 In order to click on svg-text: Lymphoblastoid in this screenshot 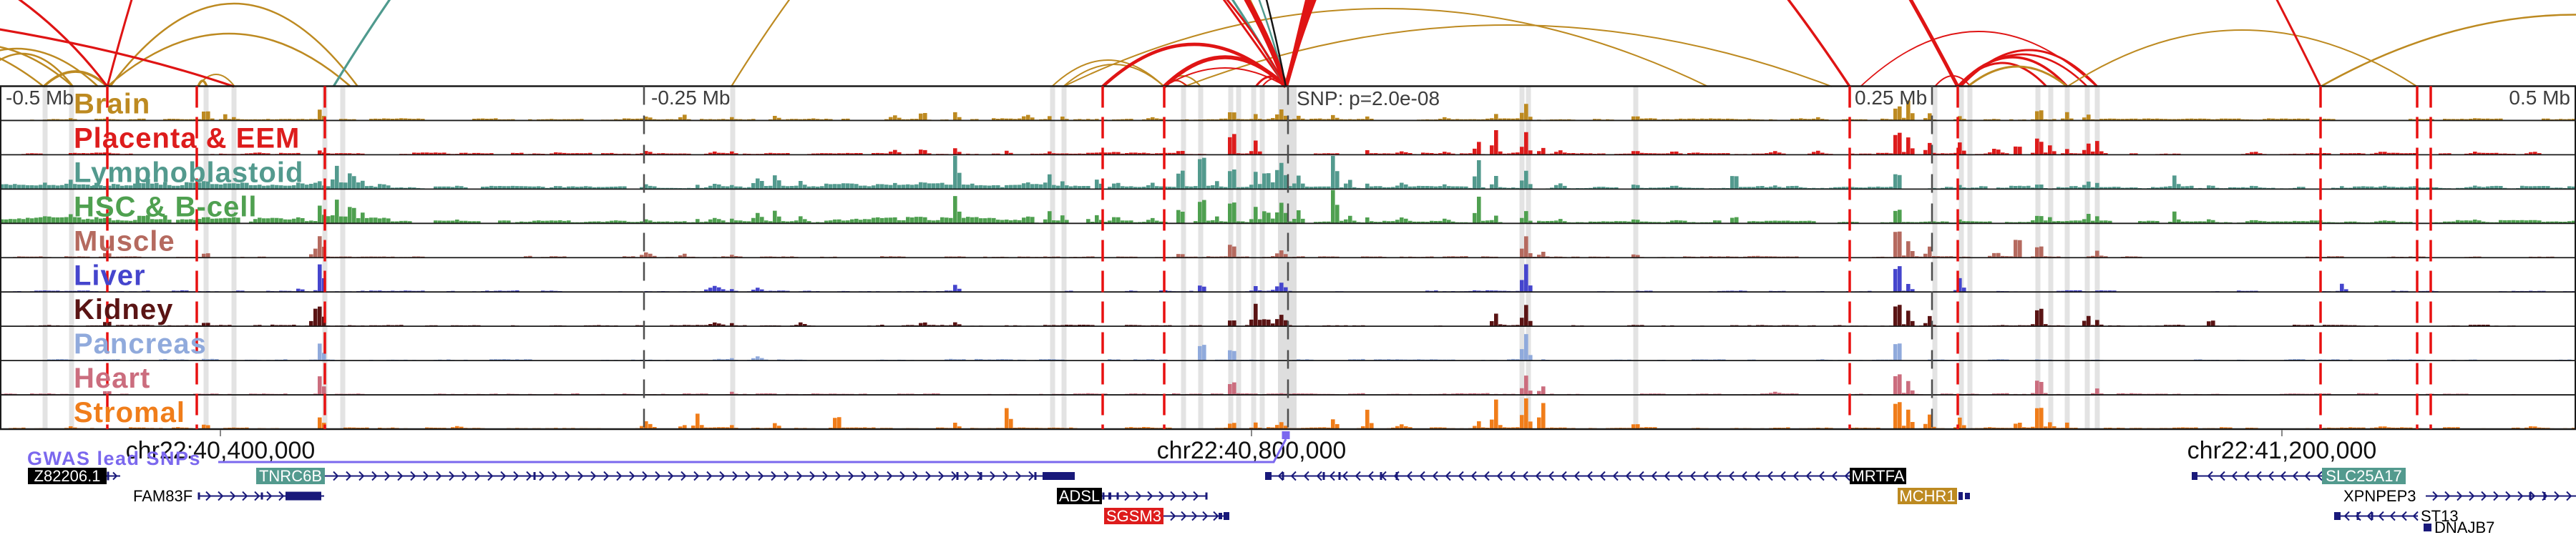, I will do `click(188, 172)`.